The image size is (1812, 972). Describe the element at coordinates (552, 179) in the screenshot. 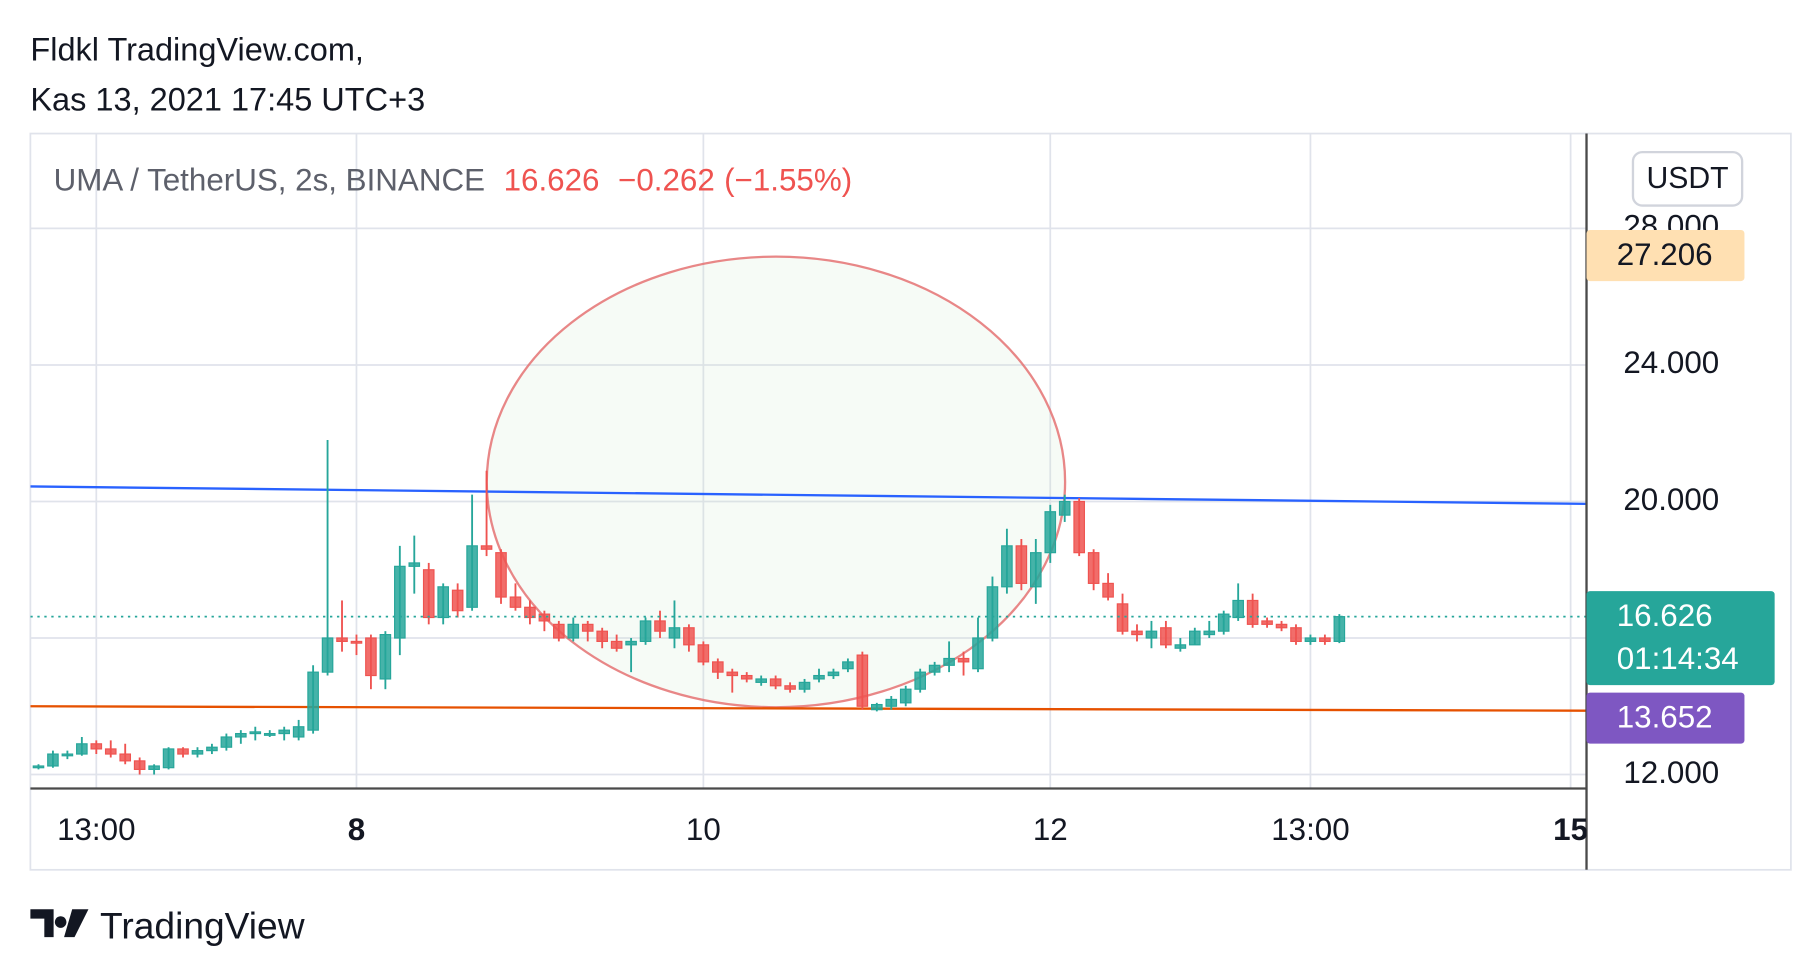

I see `last-price: 16.626` at that location.